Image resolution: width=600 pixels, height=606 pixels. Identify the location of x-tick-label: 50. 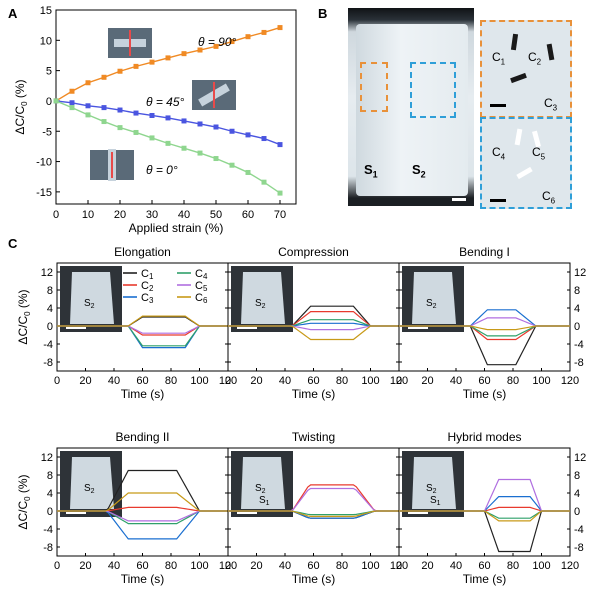
(216, 215).